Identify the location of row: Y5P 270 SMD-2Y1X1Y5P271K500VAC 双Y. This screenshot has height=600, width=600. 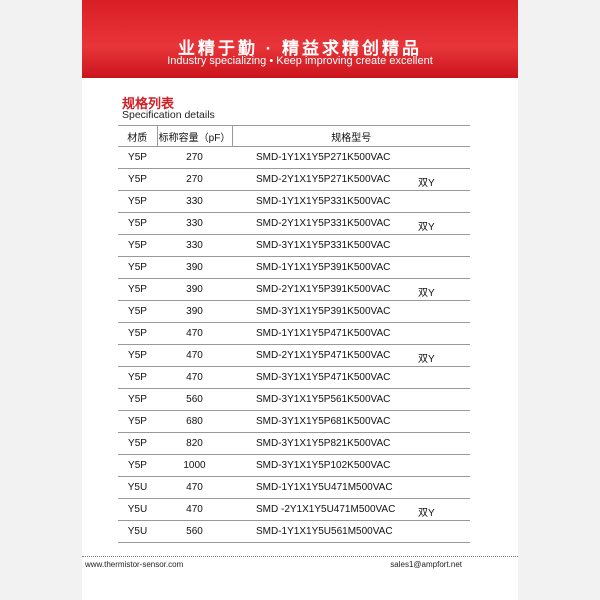
(294, 179).